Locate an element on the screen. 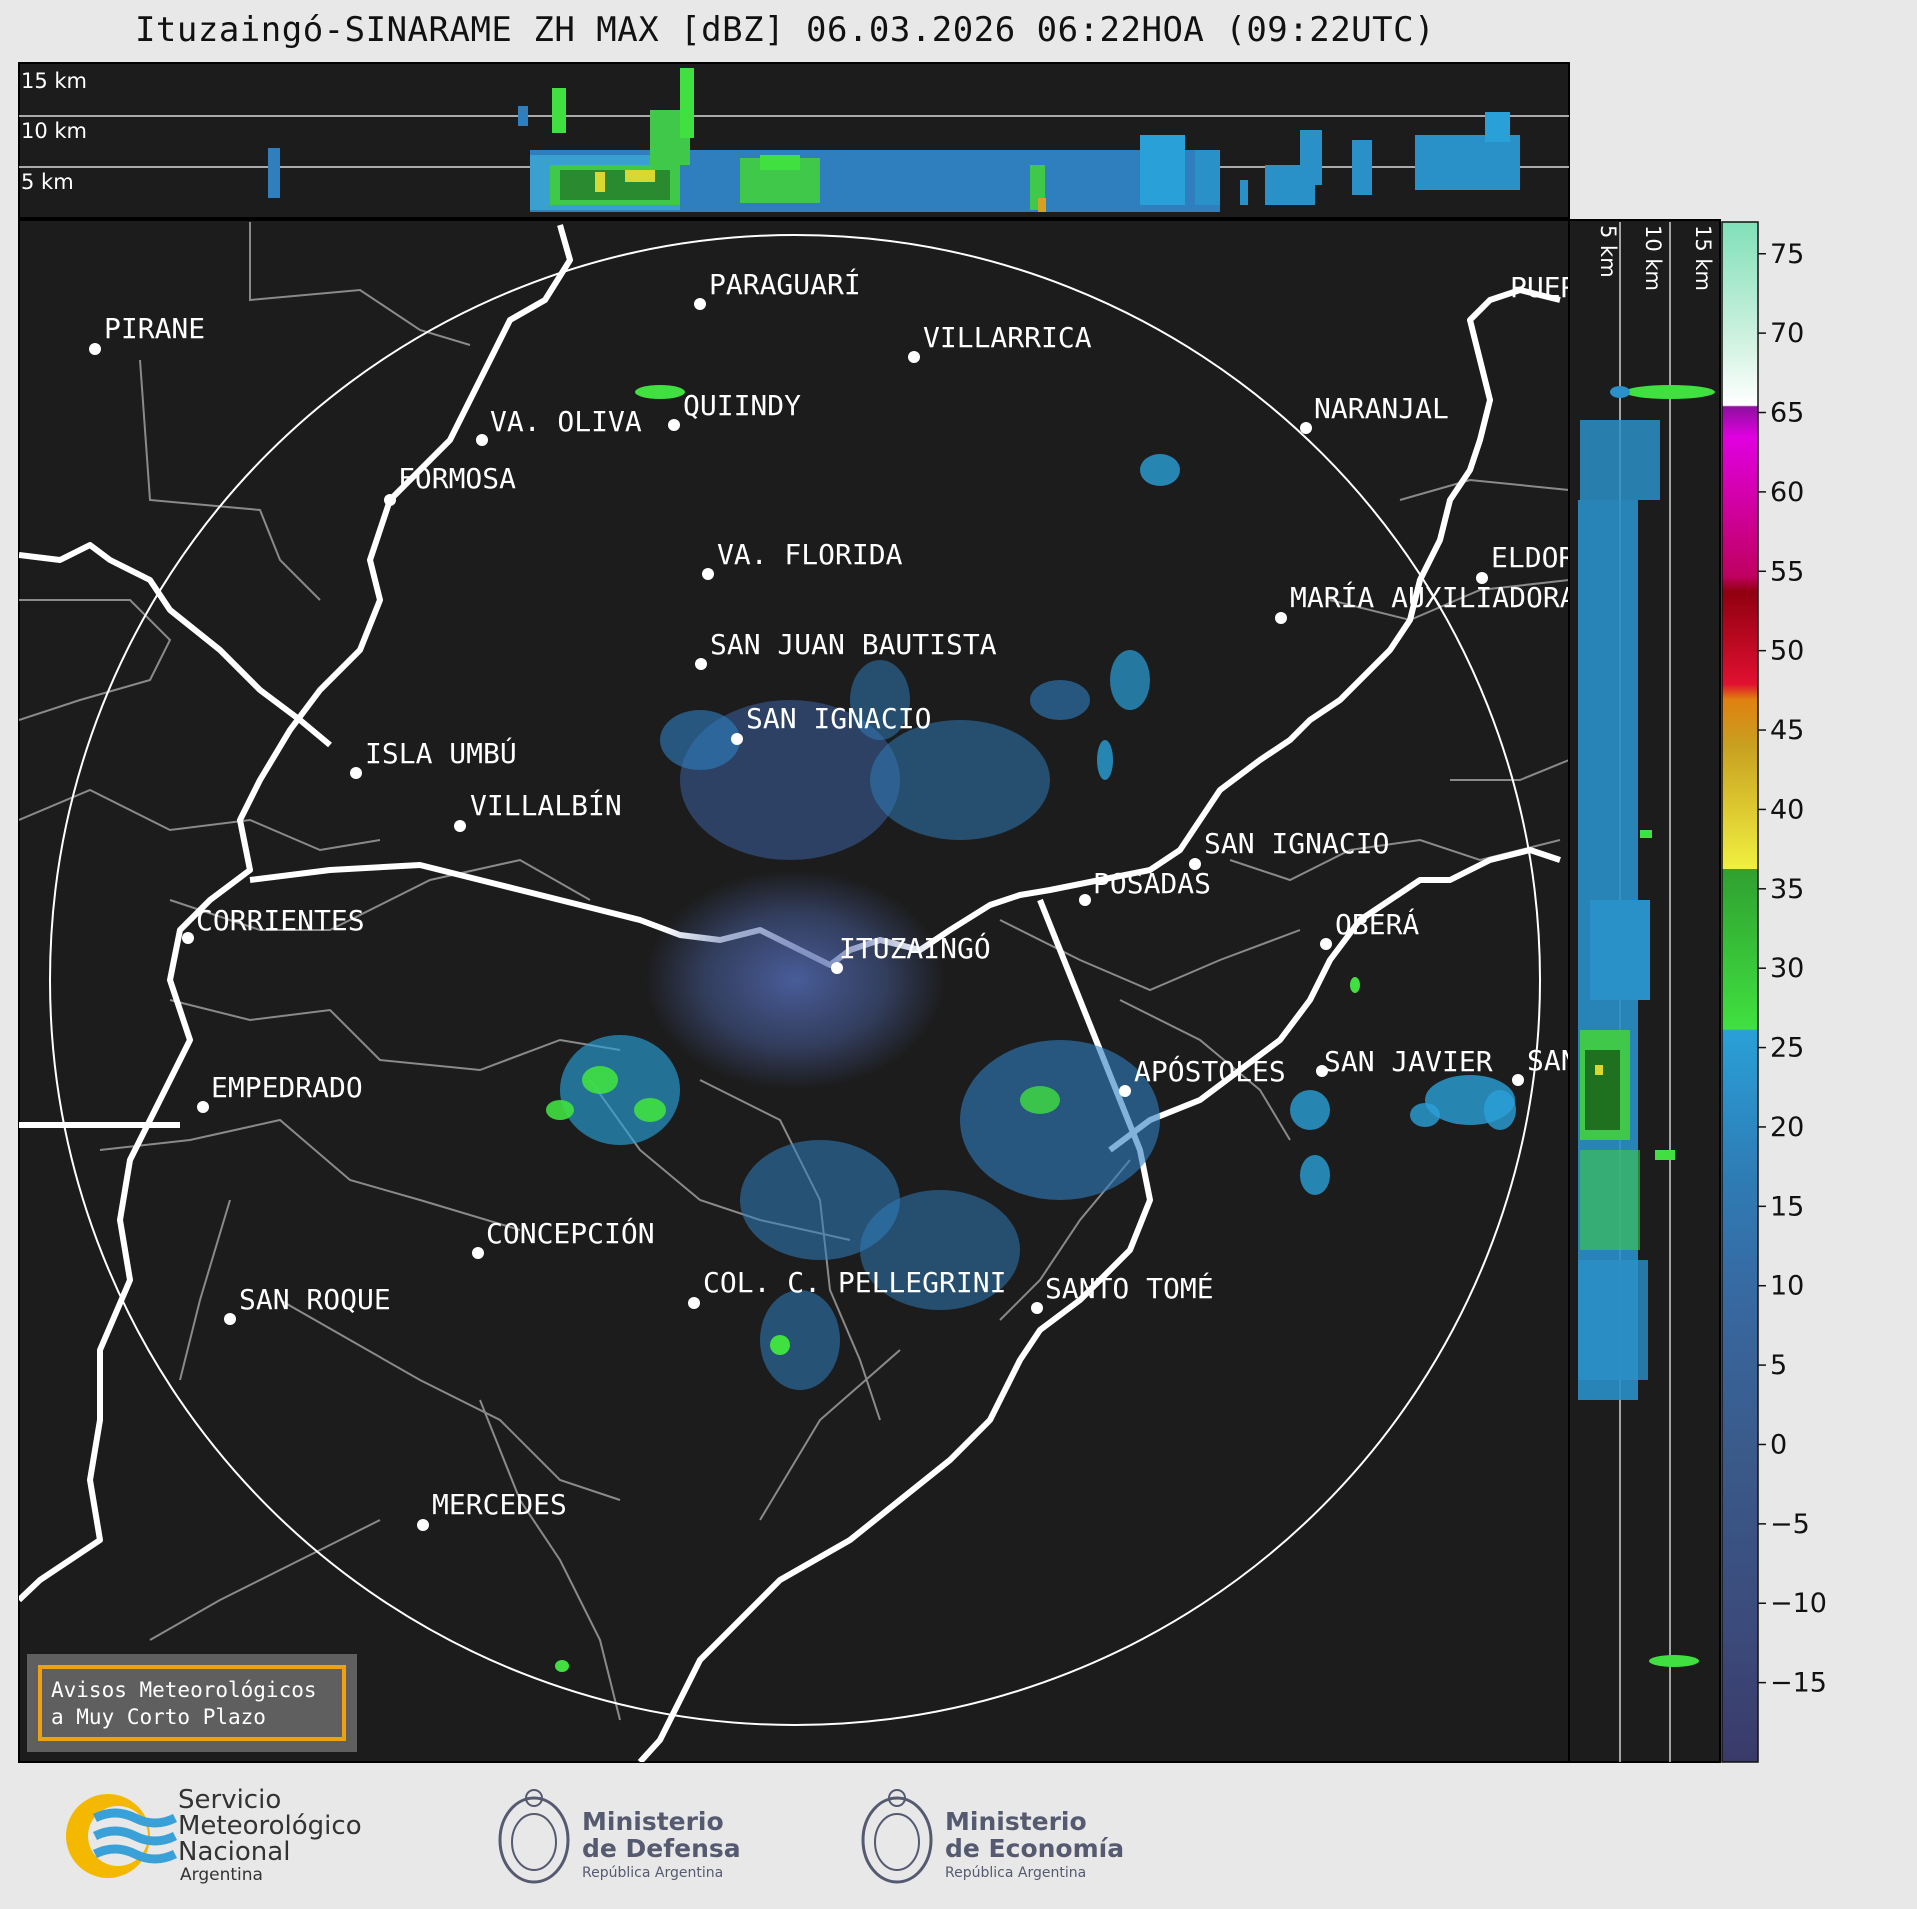 The width and height of the screenshot is (1917, 1909). top-profile-echoes is located at coordinates (894, 140).